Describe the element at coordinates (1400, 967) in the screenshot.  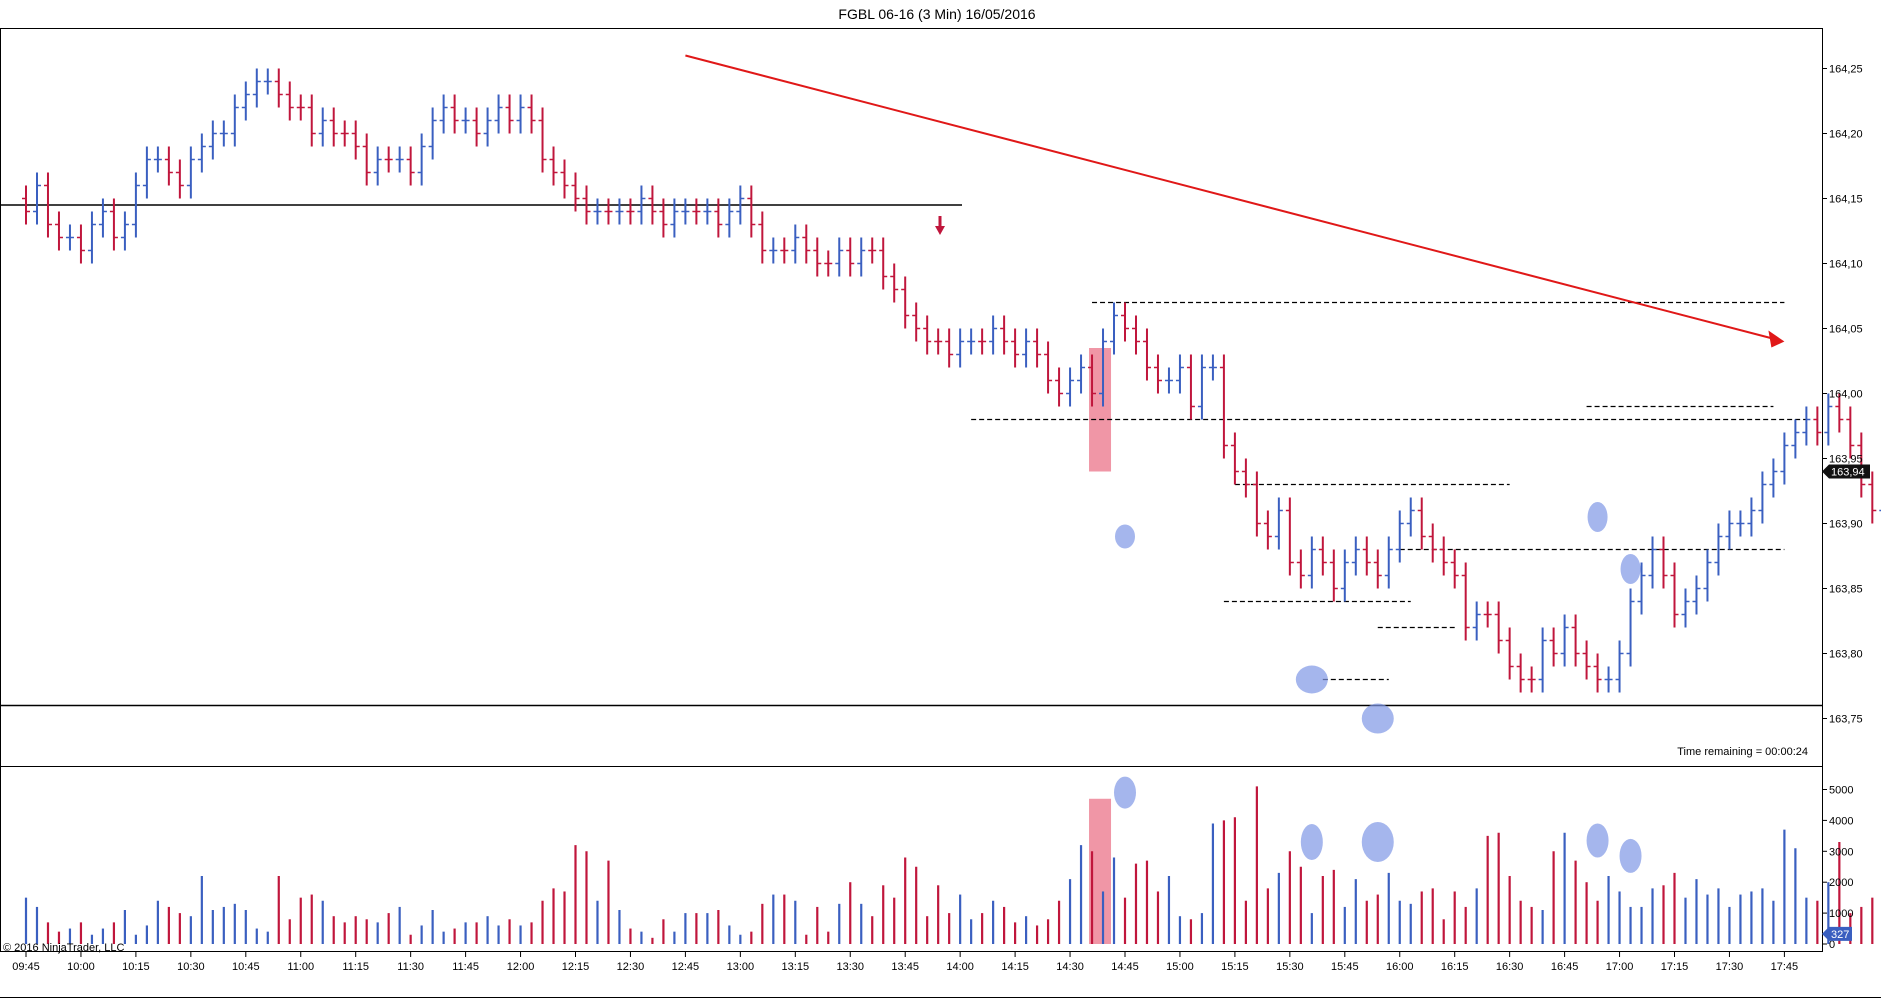
I see `time-tick-label: 16:00` at that location.